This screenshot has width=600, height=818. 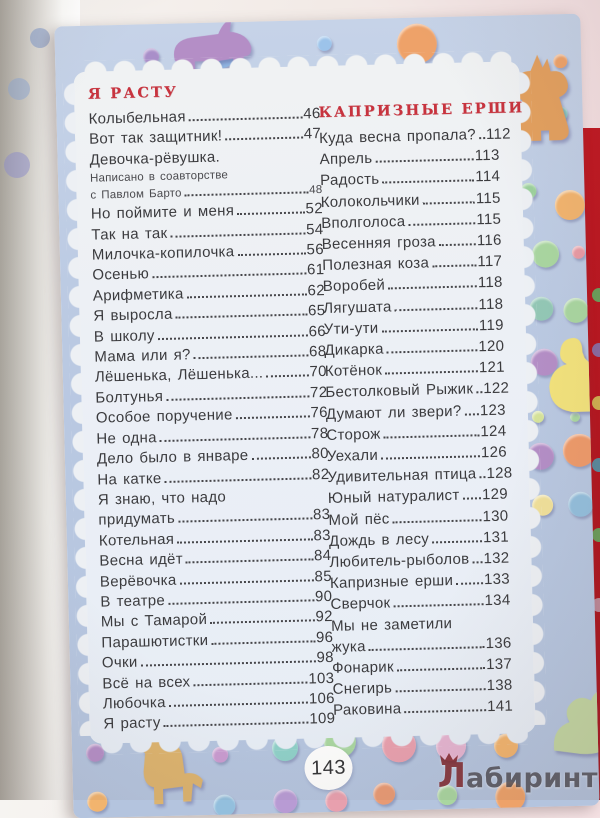 What do you see at coordinates (489, 240) in the screenshot?
I see `toc-page-number: 116` at bounding box center [489, 240].